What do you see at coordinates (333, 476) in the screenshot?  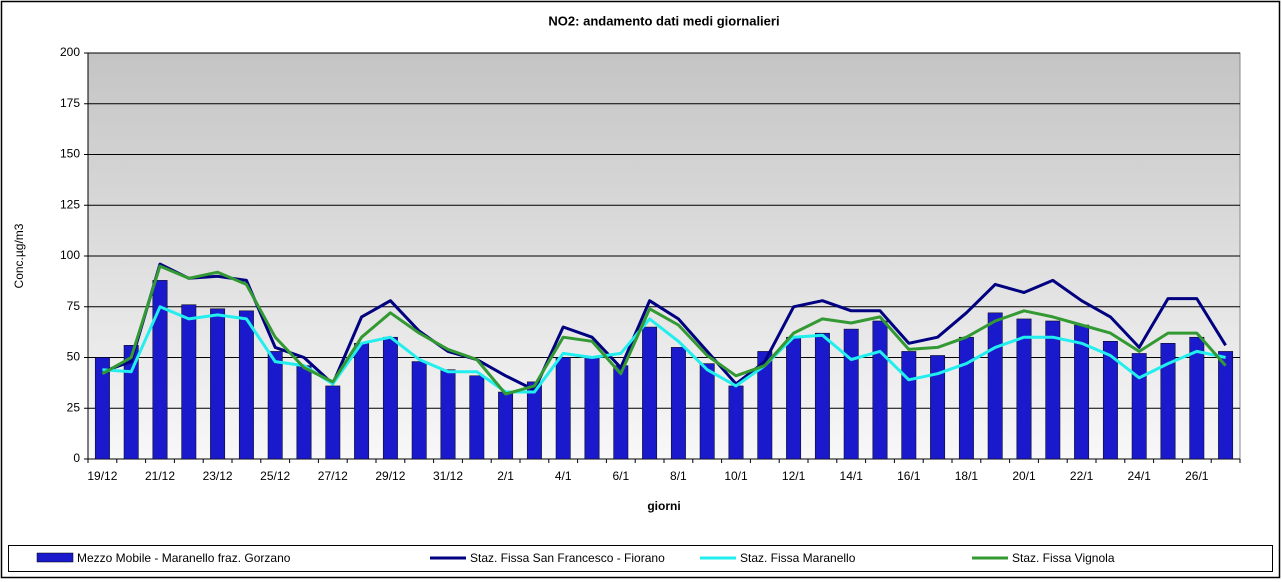 I see `x-tick-label: 27/12` at bounding box center [333, 476].